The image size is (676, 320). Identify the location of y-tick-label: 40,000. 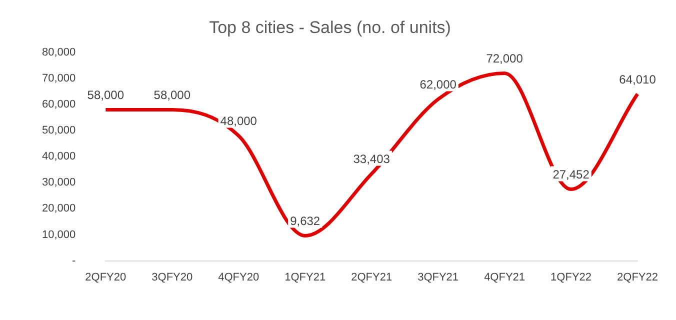
(59, 156).